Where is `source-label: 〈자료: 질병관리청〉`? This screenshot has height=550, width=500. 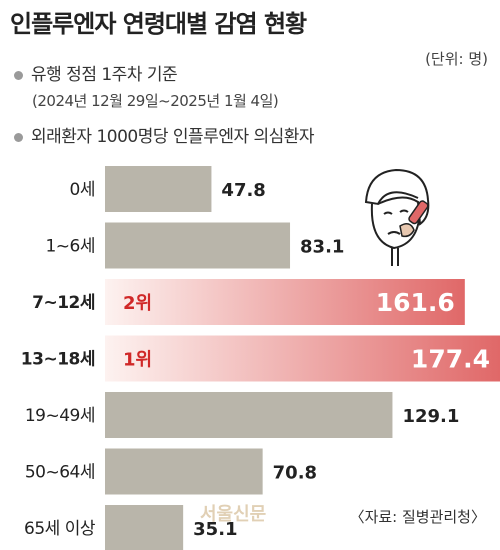 source-label: 〈자료: 질병관리청〉 is located at coordinates (417, 517).